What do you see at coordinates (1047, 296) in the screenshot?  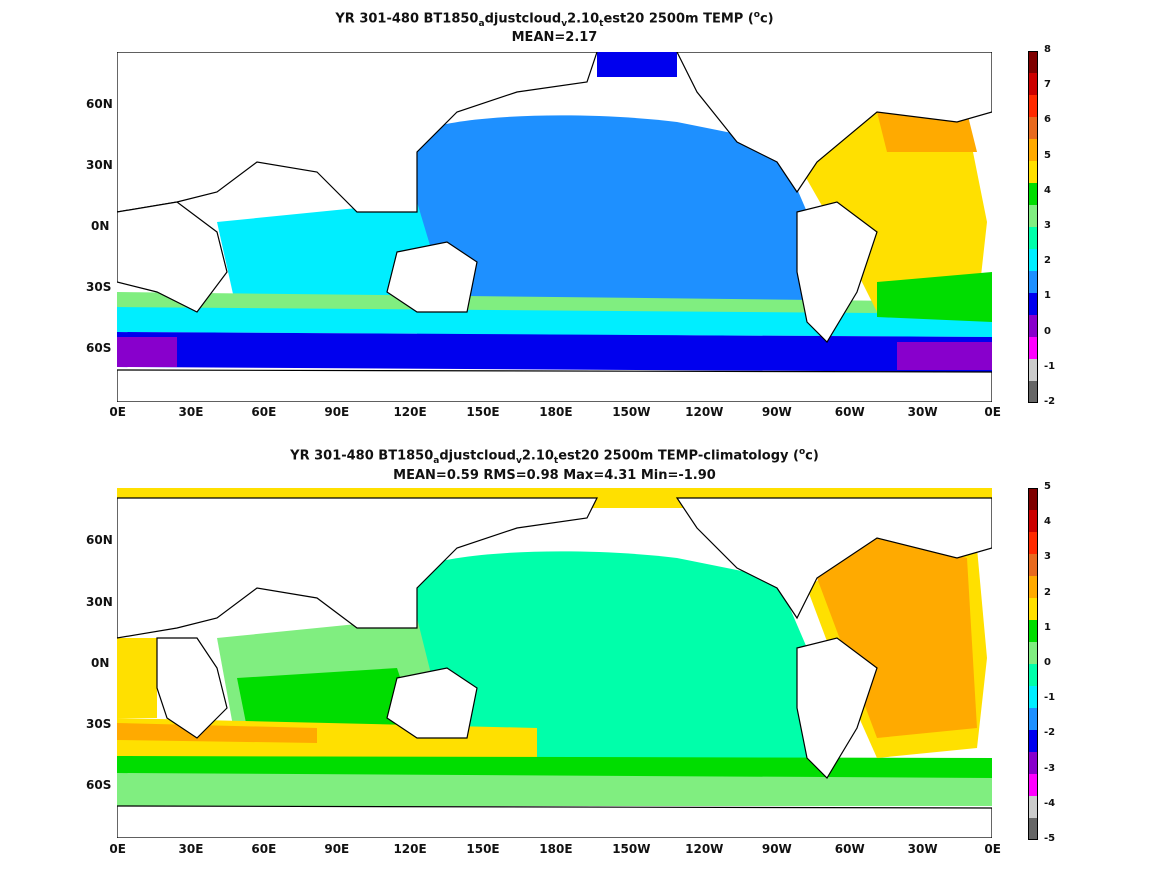 I see `colorbar-tick-label: 1` at bounding box center [1047, 296].